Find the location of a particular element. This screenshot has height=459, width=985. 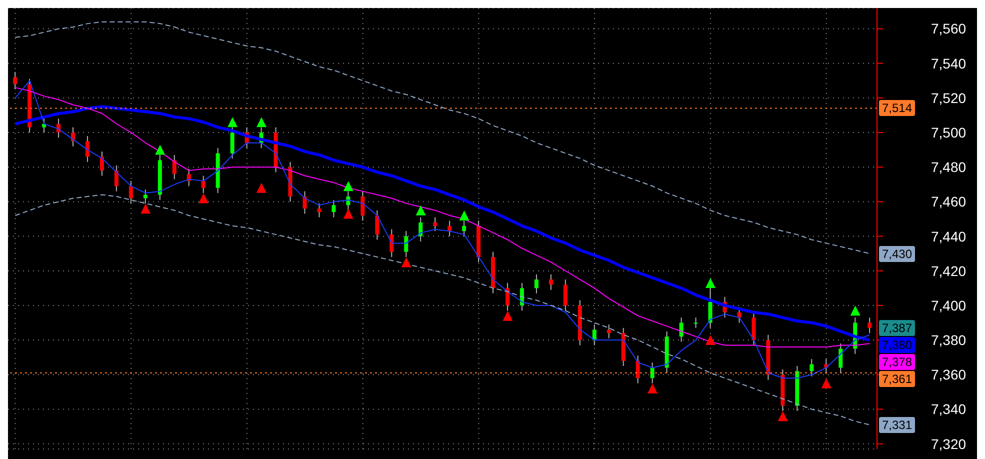

y-tick-label: 7,560 is located at coordinates (948, 28).